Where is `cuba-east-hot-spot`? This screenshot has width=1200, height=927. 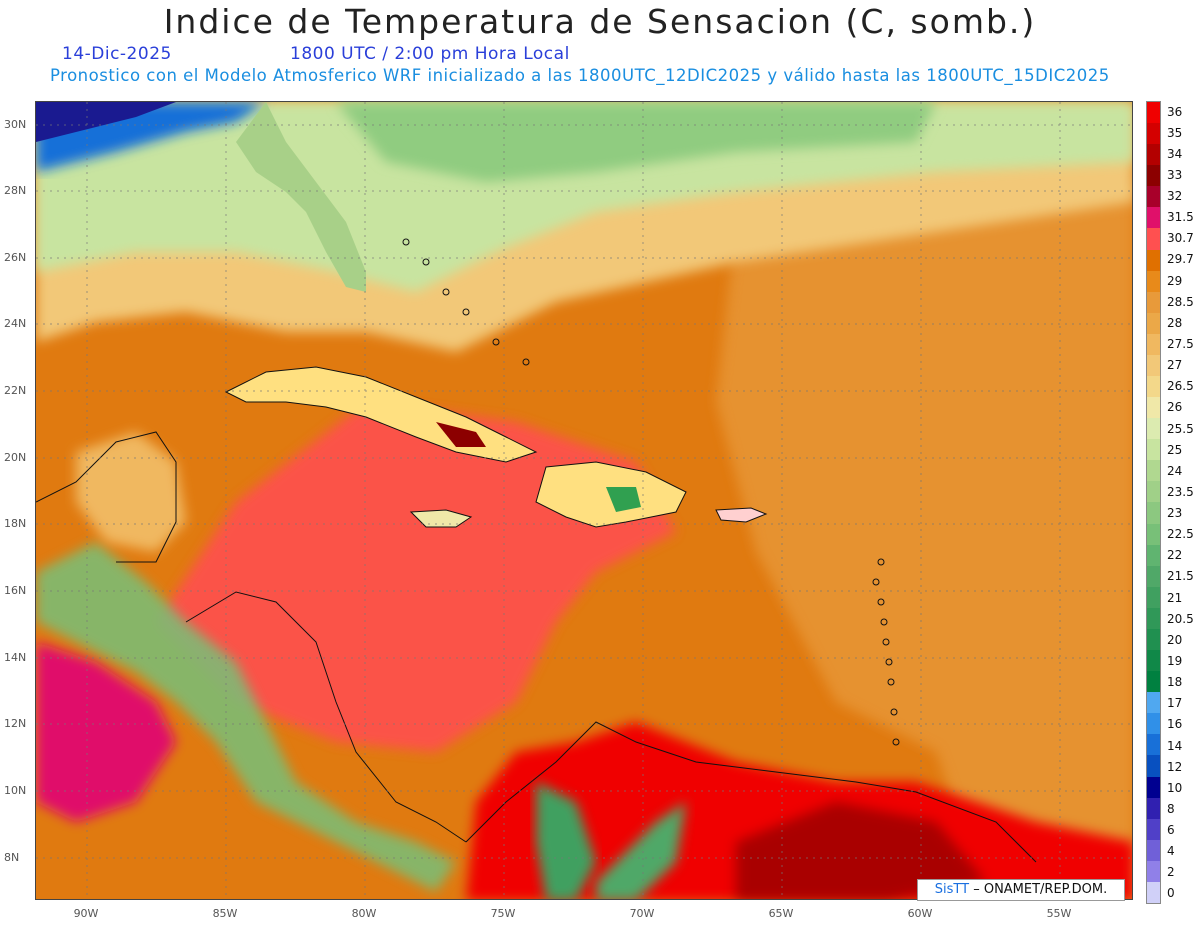 cuba-east-hot-spot is located at coordinates (461, 434).